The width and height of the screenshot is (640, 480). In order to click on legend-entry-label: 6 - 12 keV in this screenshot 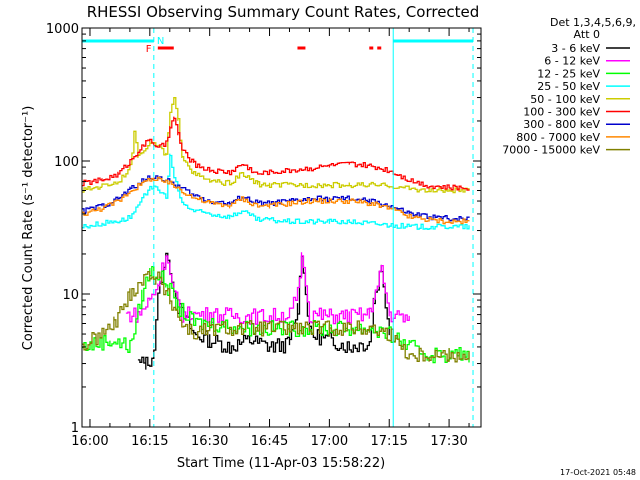, I will do `click(572, 61)`.